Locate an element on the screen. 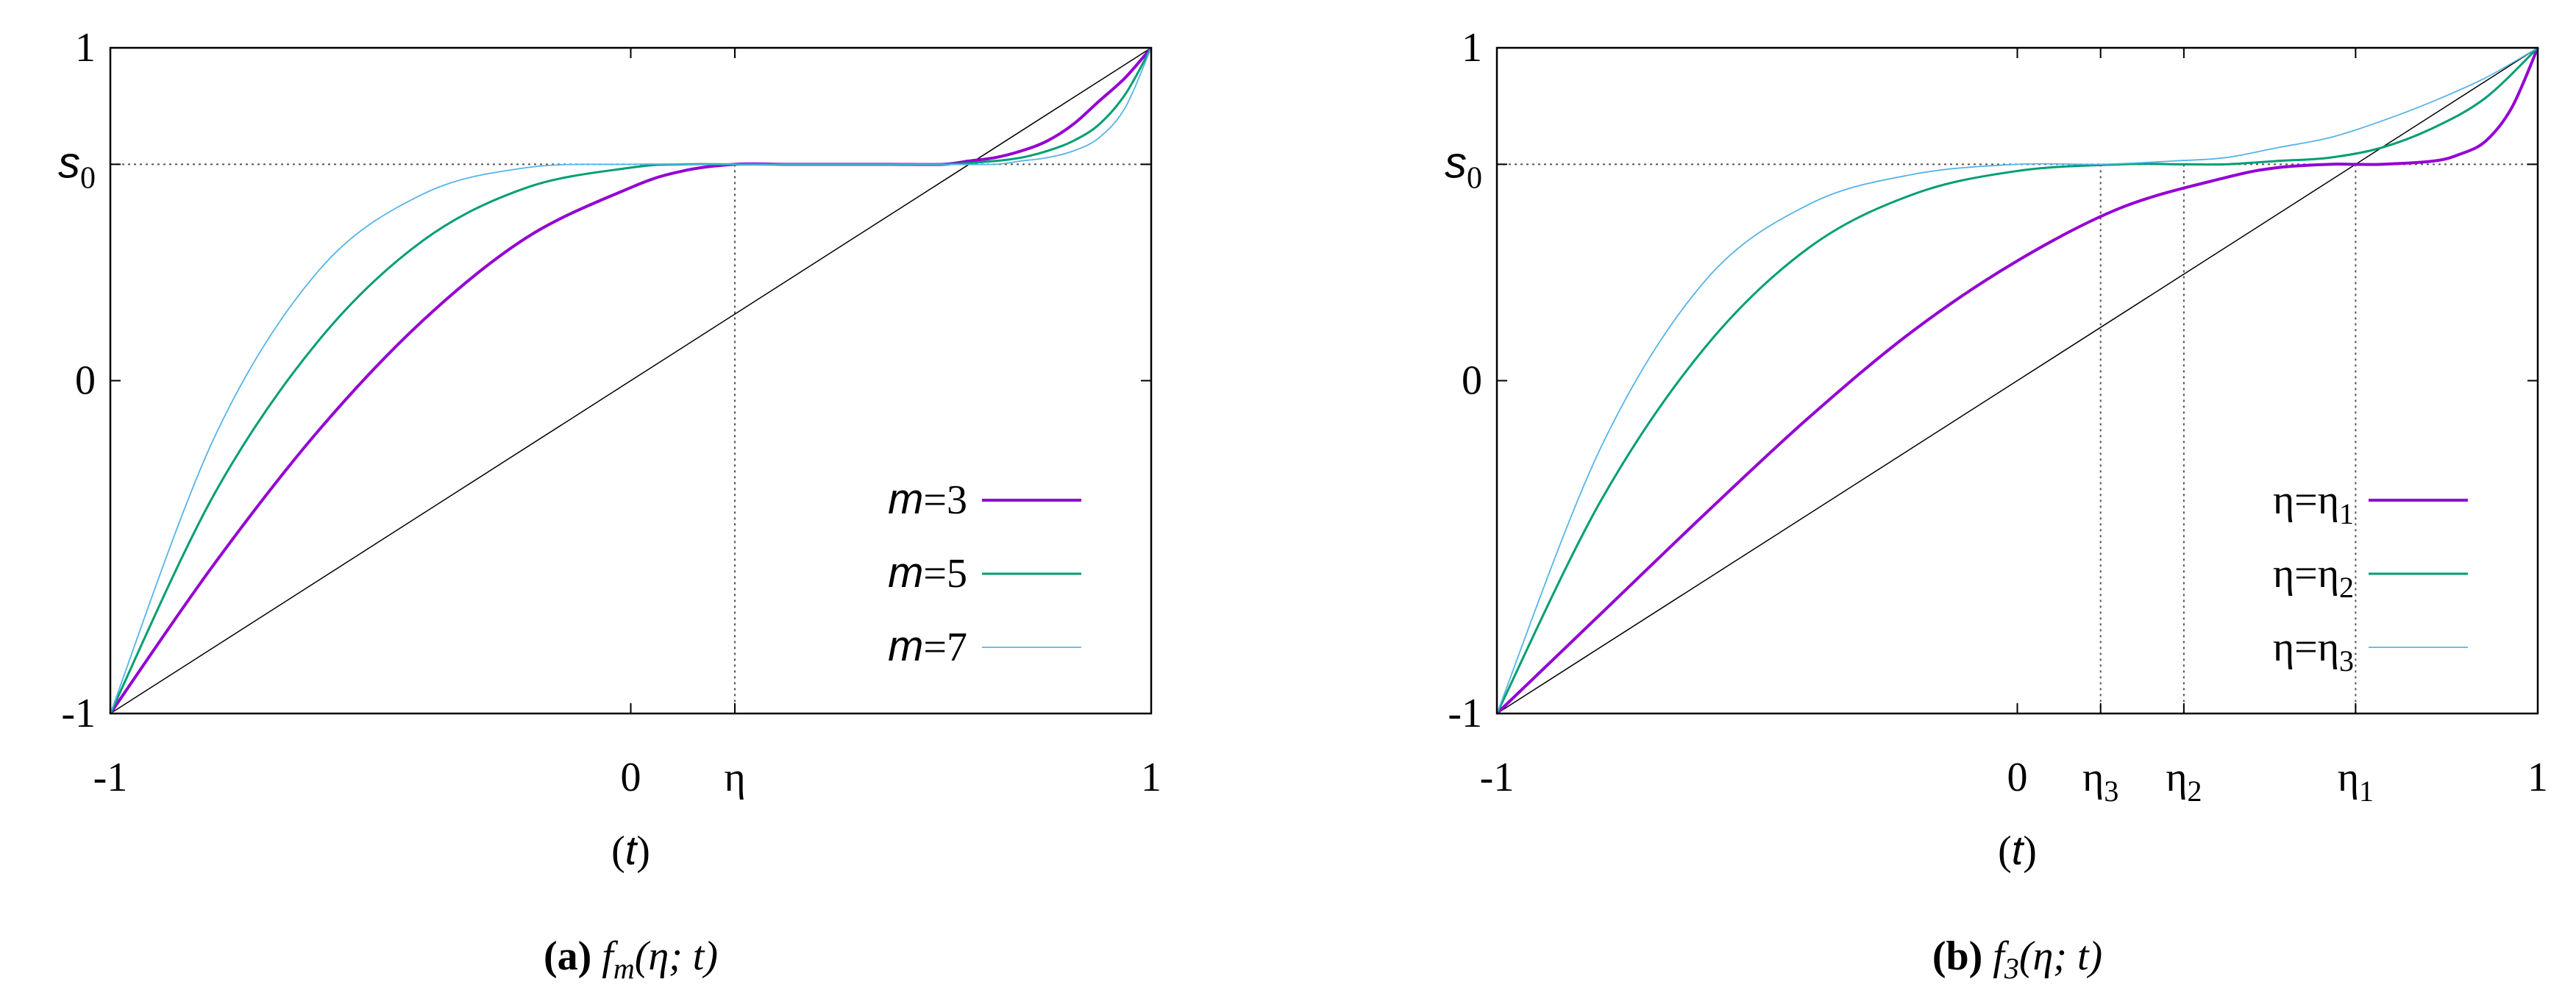  legend-label-3: η=η3 is located at coordinates (2313, 651).